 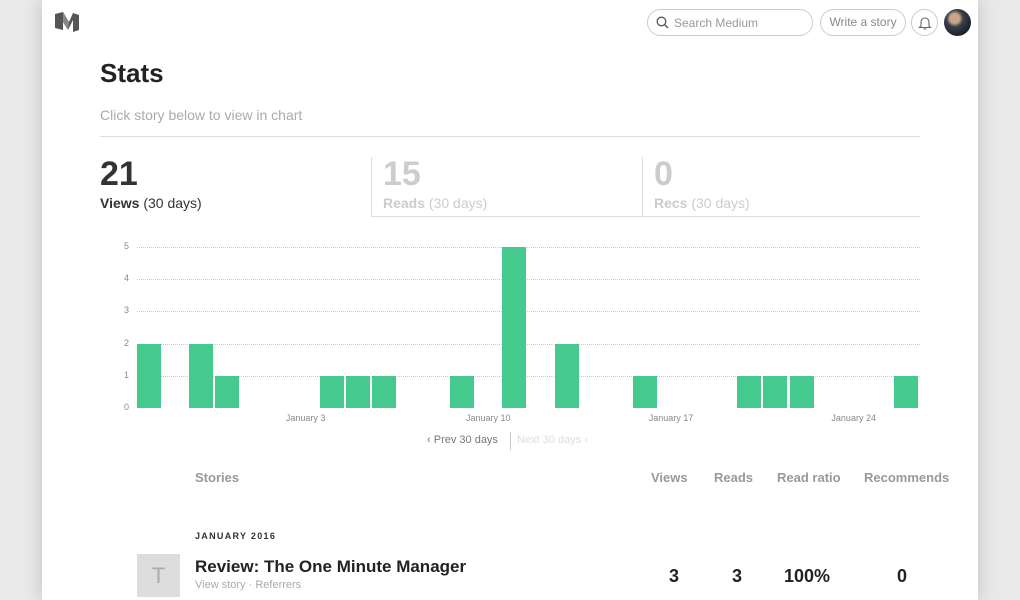 I want to click on view-story-link: View story, so click(x=220, y=585).